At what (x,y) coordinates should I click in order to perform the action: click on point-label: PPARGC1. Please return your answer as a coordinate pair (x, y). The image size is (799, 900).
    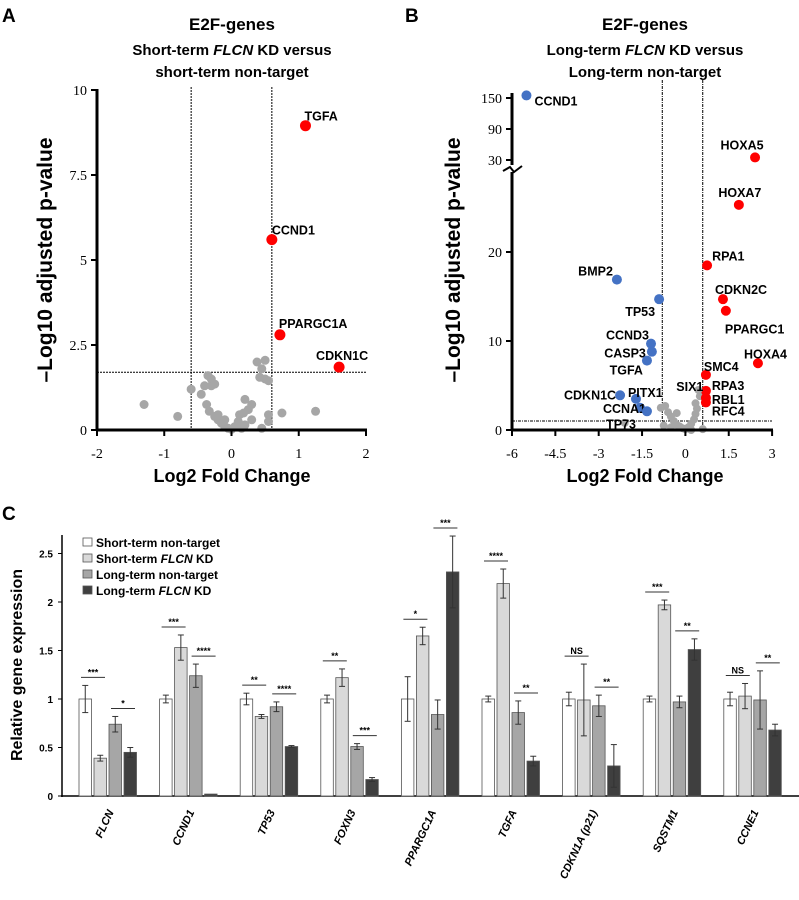
    Looking at the image, I should click on (755, 330).